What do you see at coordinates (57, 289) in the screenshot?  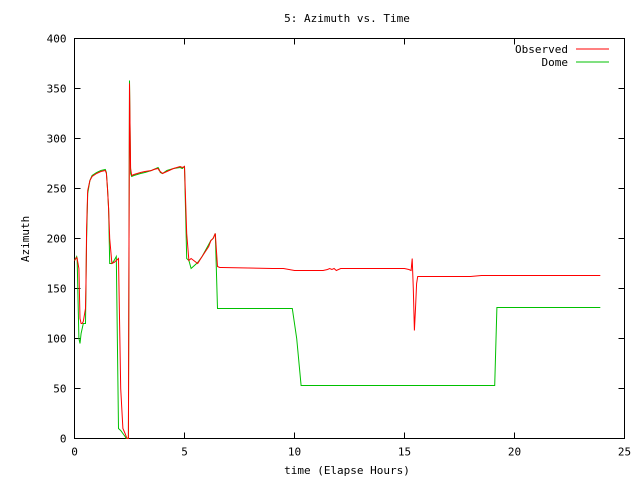 I see `y-tick-label: 150` at bounding box center [57, 289].